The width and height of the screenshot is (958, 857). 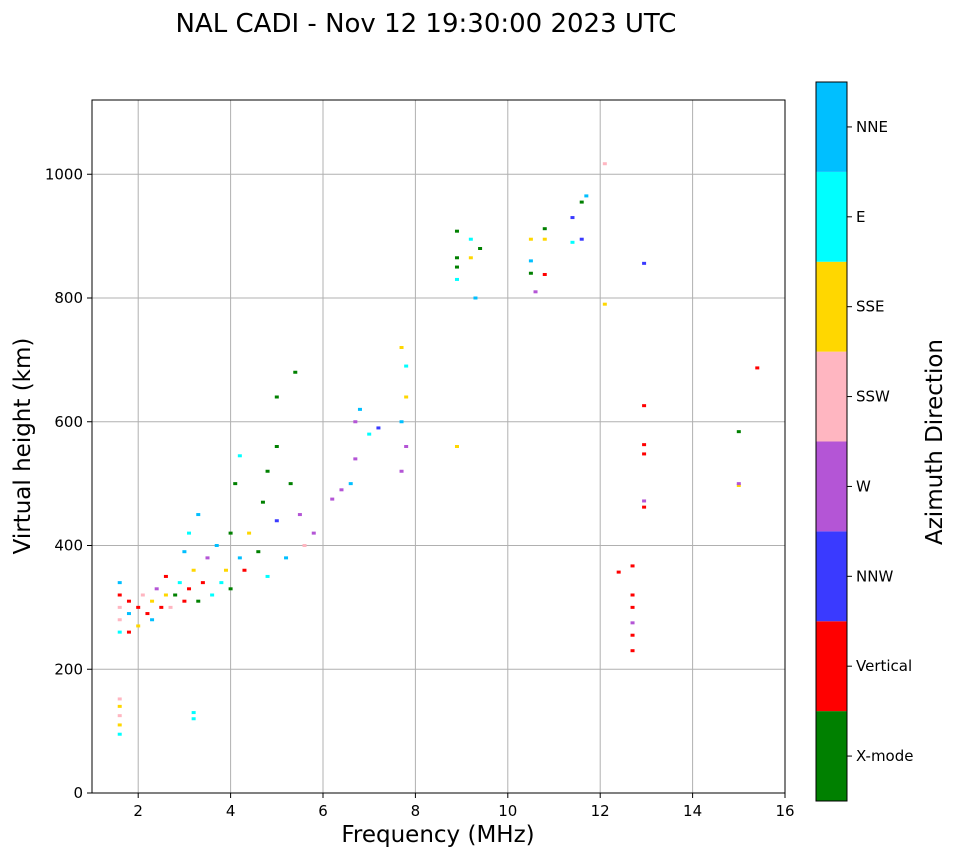 What do you see at coordinates (692, 811) in the screenshot?
I see `x-tick-label: 14` at bounding box center [692, 811].